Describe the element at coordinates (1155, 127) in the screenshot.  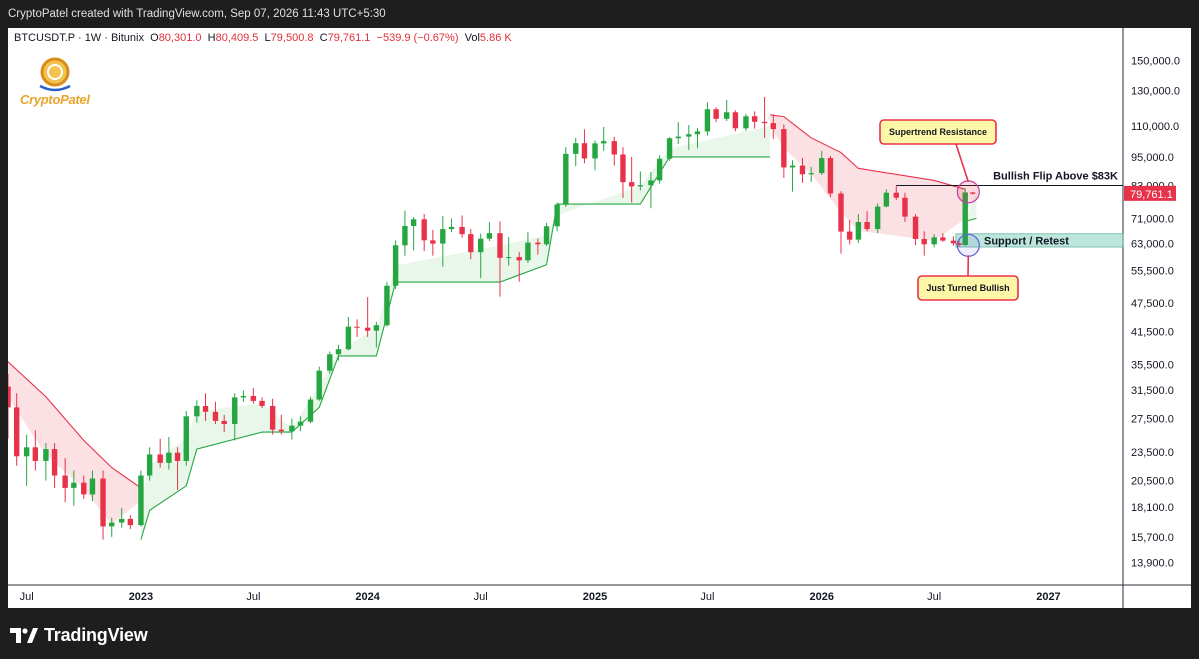
I see `y-tick-2: 110,000.0` at that location.